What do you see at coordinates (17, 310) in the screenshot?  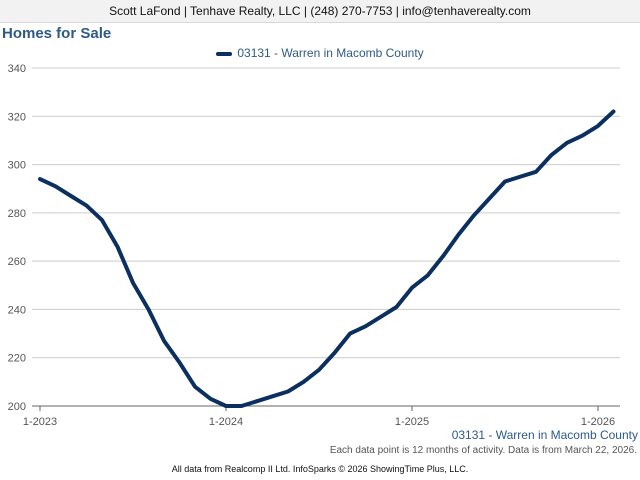 I see `y-tick-label: 240` at bounding box center [17, 310].